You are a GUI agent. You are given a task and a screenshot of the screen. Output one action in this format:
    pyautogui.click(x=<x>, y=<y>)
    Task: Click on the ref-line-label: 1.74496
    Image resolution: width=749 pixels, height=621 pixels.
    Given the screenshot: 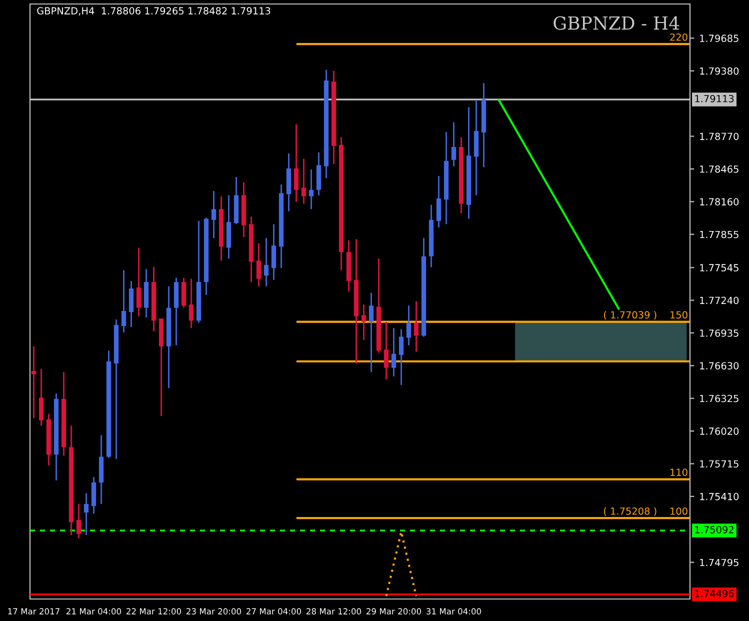 What is the action you would take?
    pyautogui.click(x=714, y=594)
    